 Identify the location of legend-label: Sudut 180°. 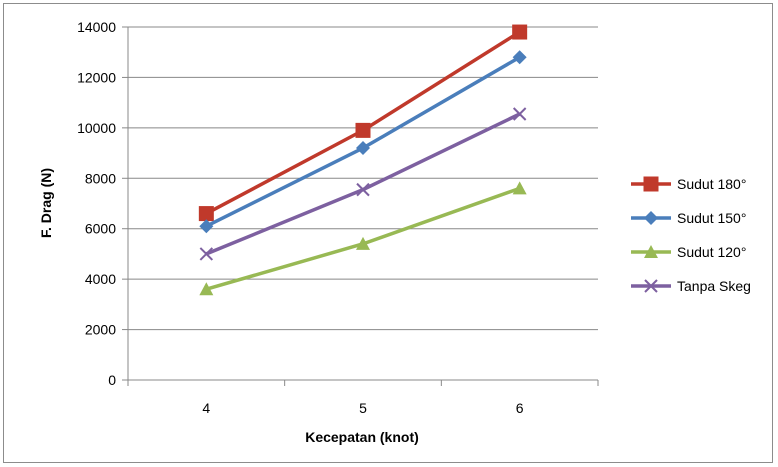
(711, 184).